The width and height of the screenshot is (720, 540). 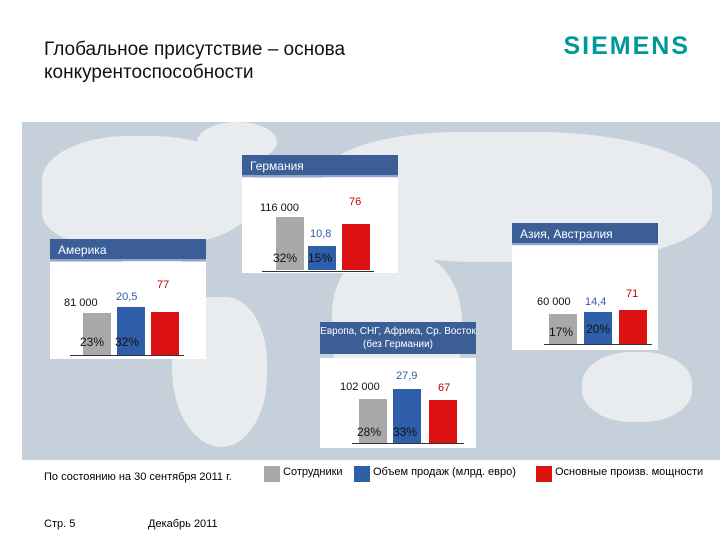 What do you see at coordinates (131, 331) in the screenshot?
I see `sales-bar-america` at bounding box center [131, 331].